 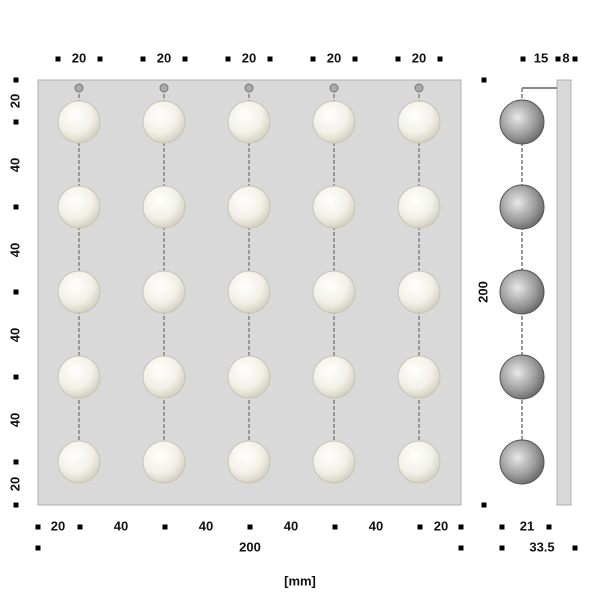 What do you see at coordinates (541, 546) in the screenshot?
I see `side-bottom-dim: 33.5` at bounding box center [541, 546].